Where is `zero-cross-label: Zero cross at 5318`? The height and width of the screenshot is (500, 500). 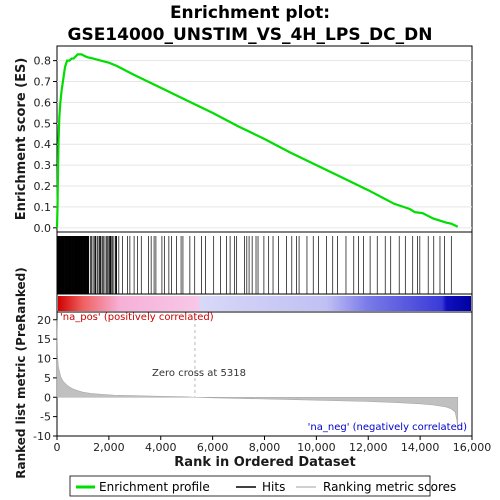 zero-cross-label: Zero cross at 5318 is located at coordinates (199, 373).